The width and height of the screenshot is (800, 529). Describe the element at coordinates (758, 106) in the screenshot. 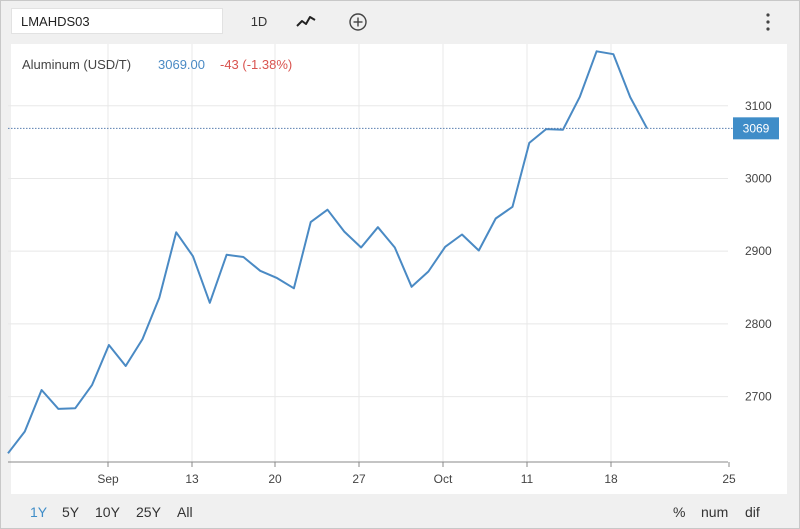

I see `y-tick-label: 3100` at that location.